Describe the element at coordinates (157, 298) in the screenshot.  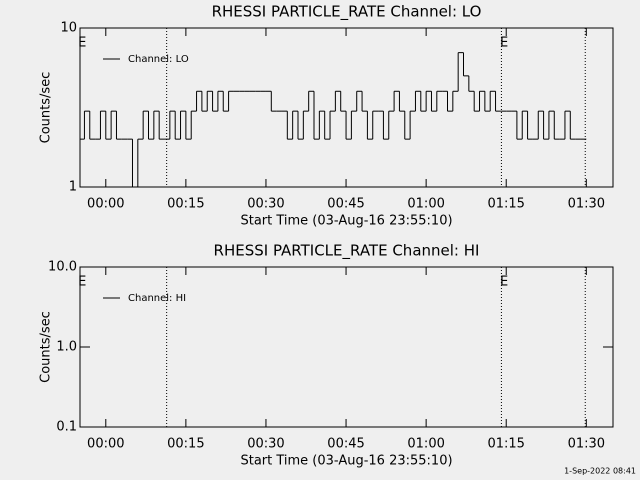
I see `legend-label: Channel: HI` at that location.